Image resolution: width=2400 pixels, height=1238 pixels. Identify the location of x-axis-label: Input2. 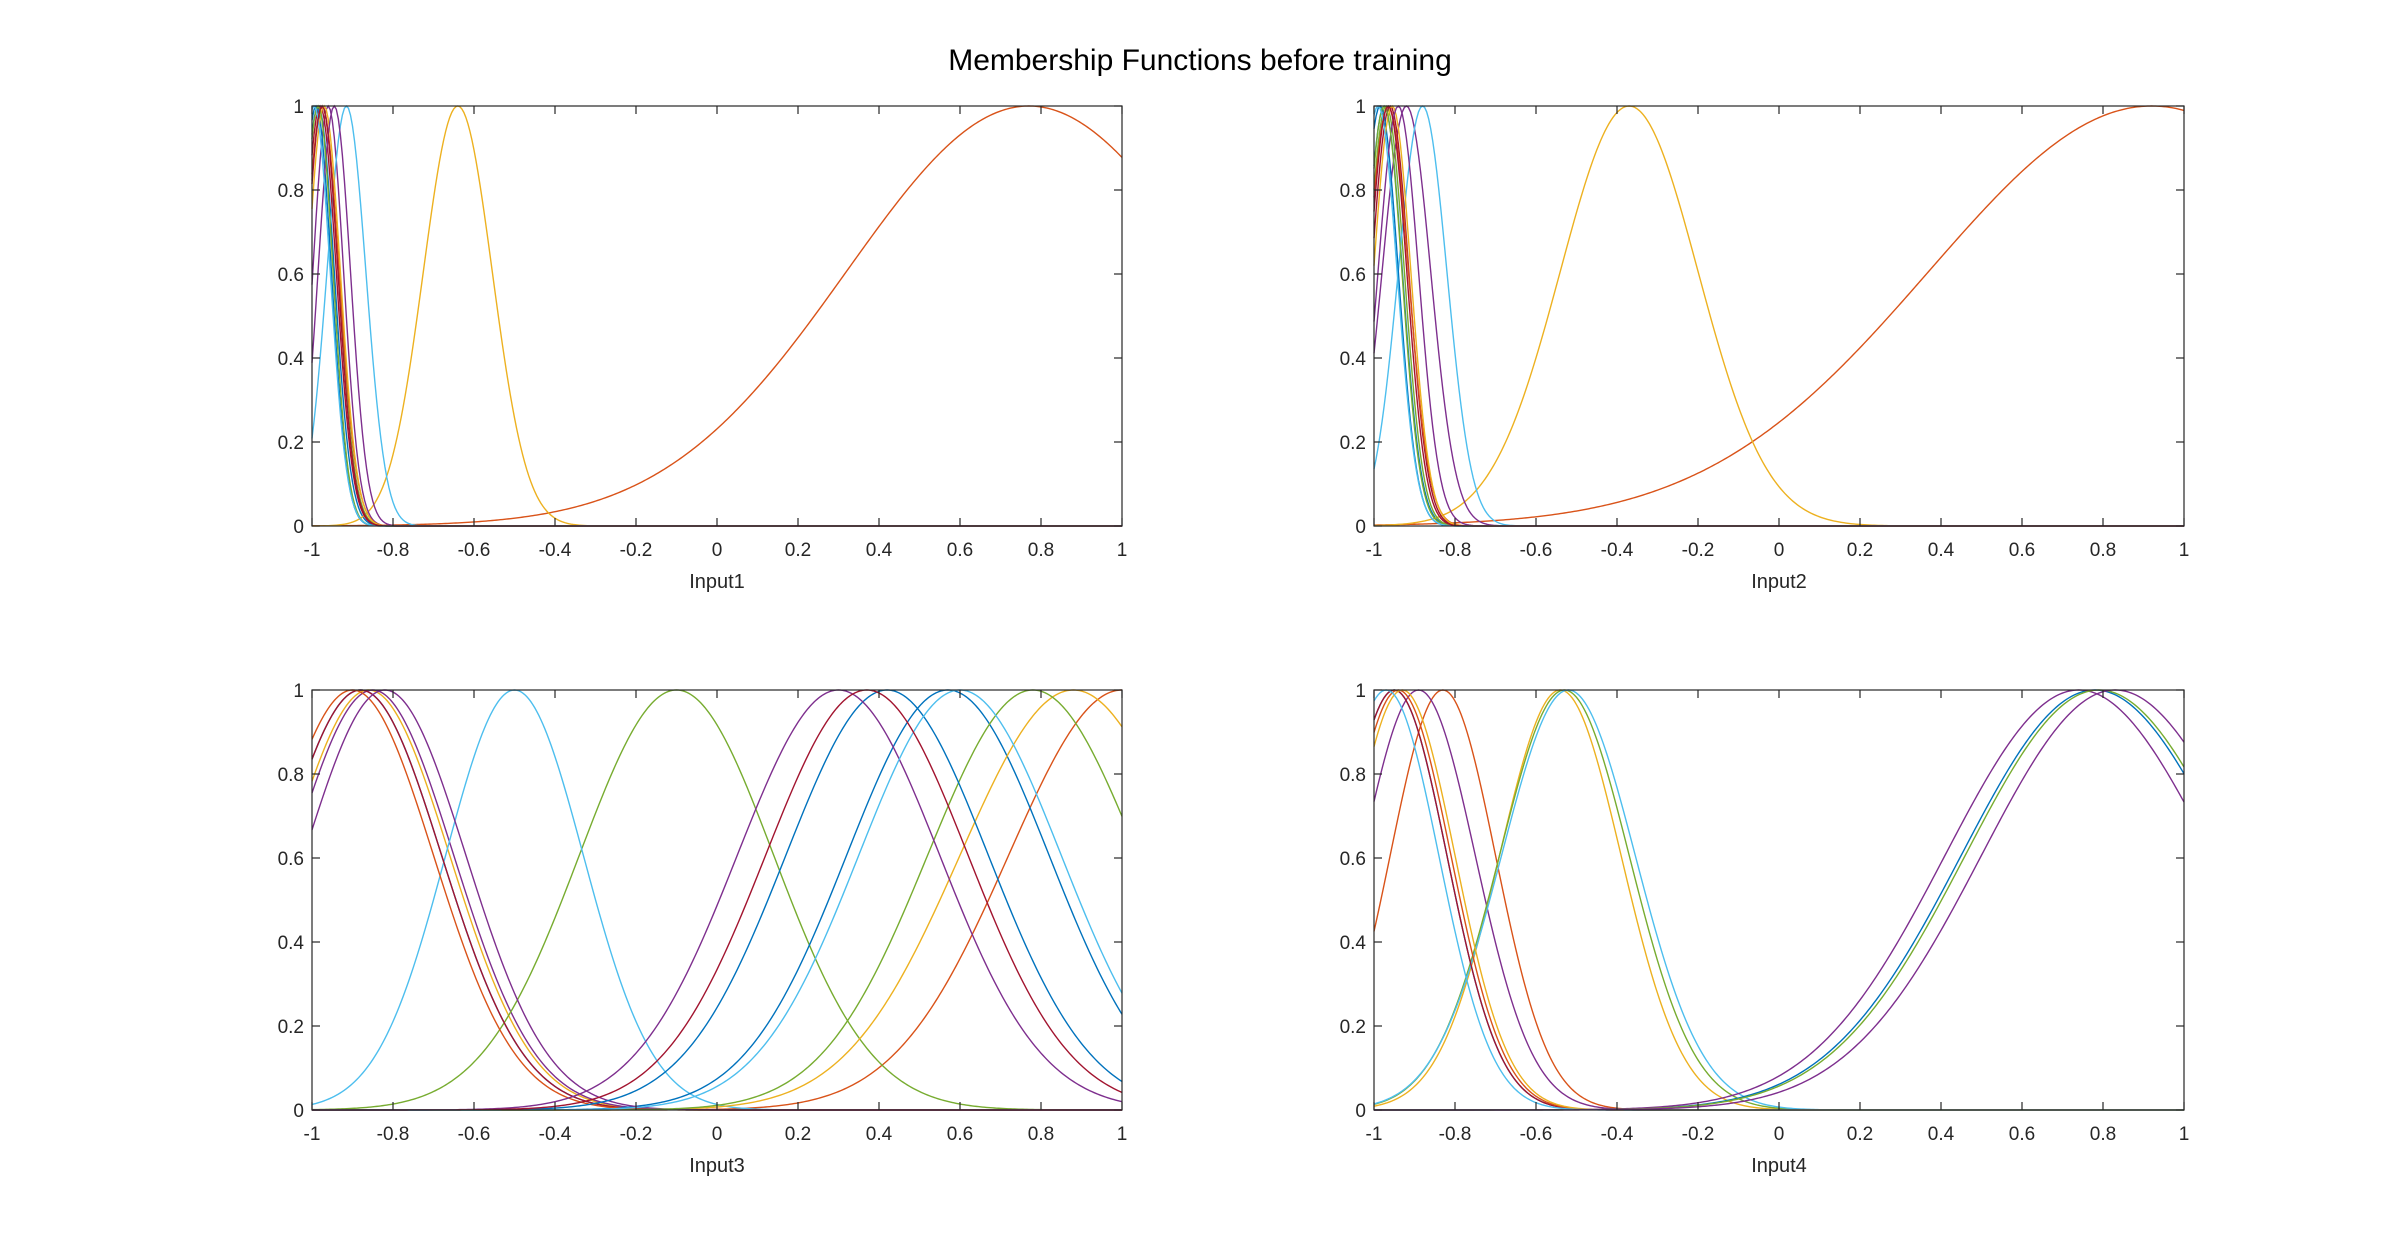
(1779, 582).